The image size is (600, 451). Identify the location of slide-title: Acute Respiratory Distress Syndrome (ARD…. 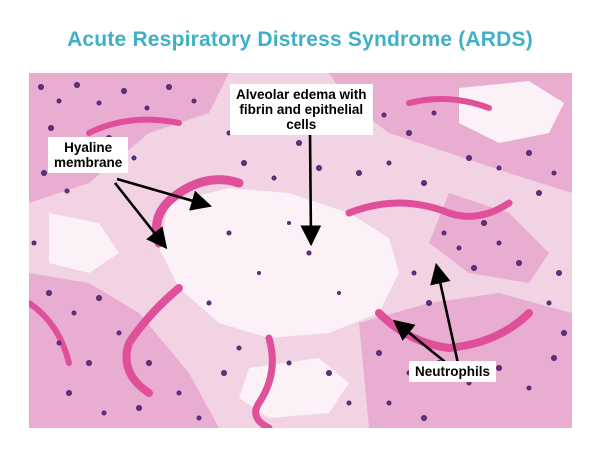
(300, 39).